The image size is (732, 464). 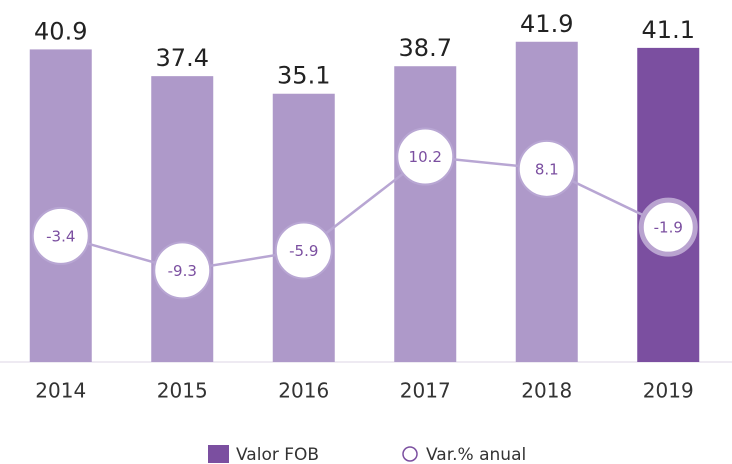 What do you see at coordinates (668, 30) in the screenshot?
I see `bar-value-label: 41.1` at bounding box center [668, 30].